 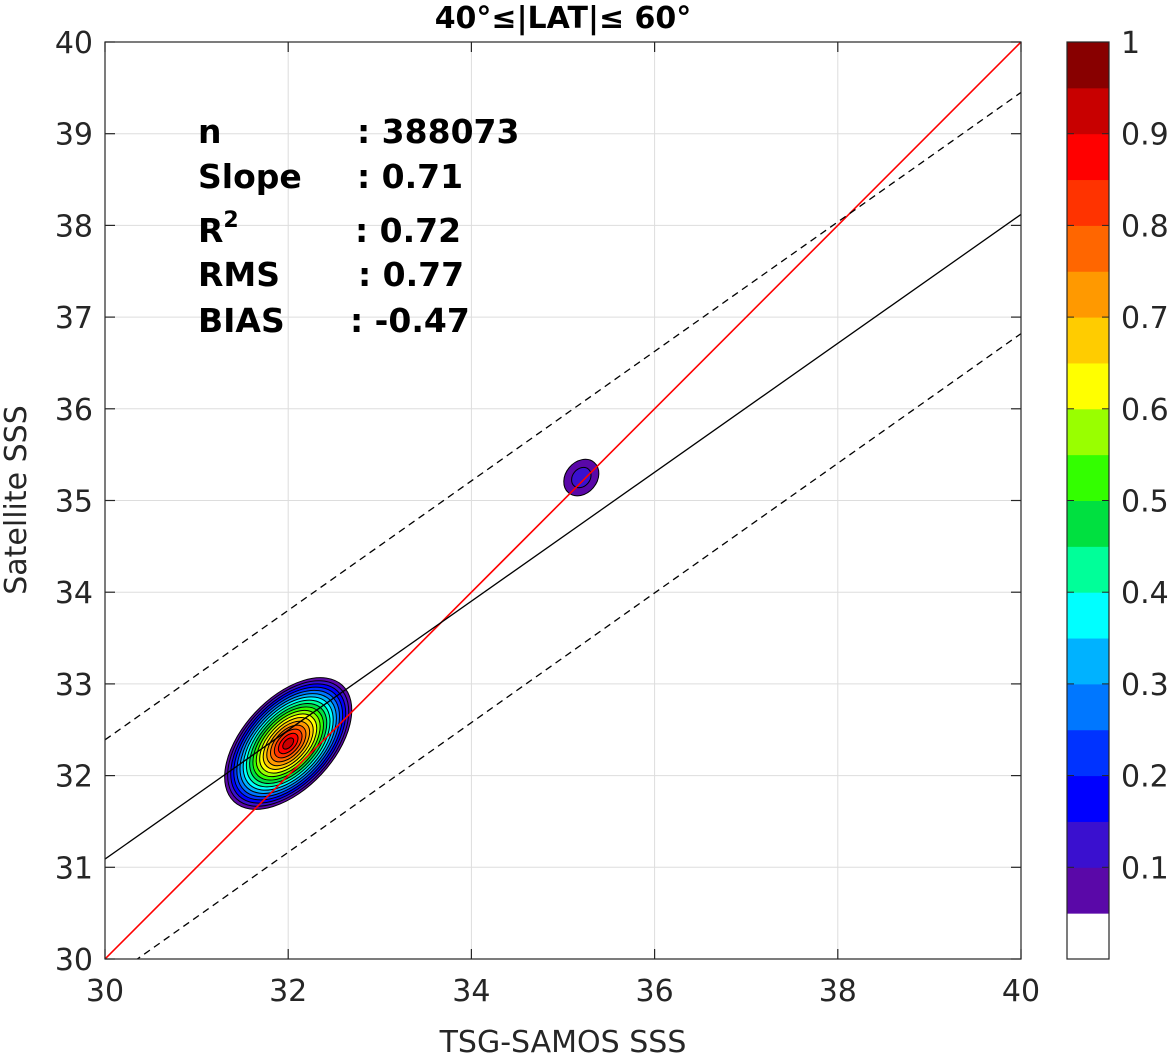 What do you see at coordinates (410, 320) in the screenshot?
I see `stat-bias-value: : -0.47` at bounding box center [410, 320].